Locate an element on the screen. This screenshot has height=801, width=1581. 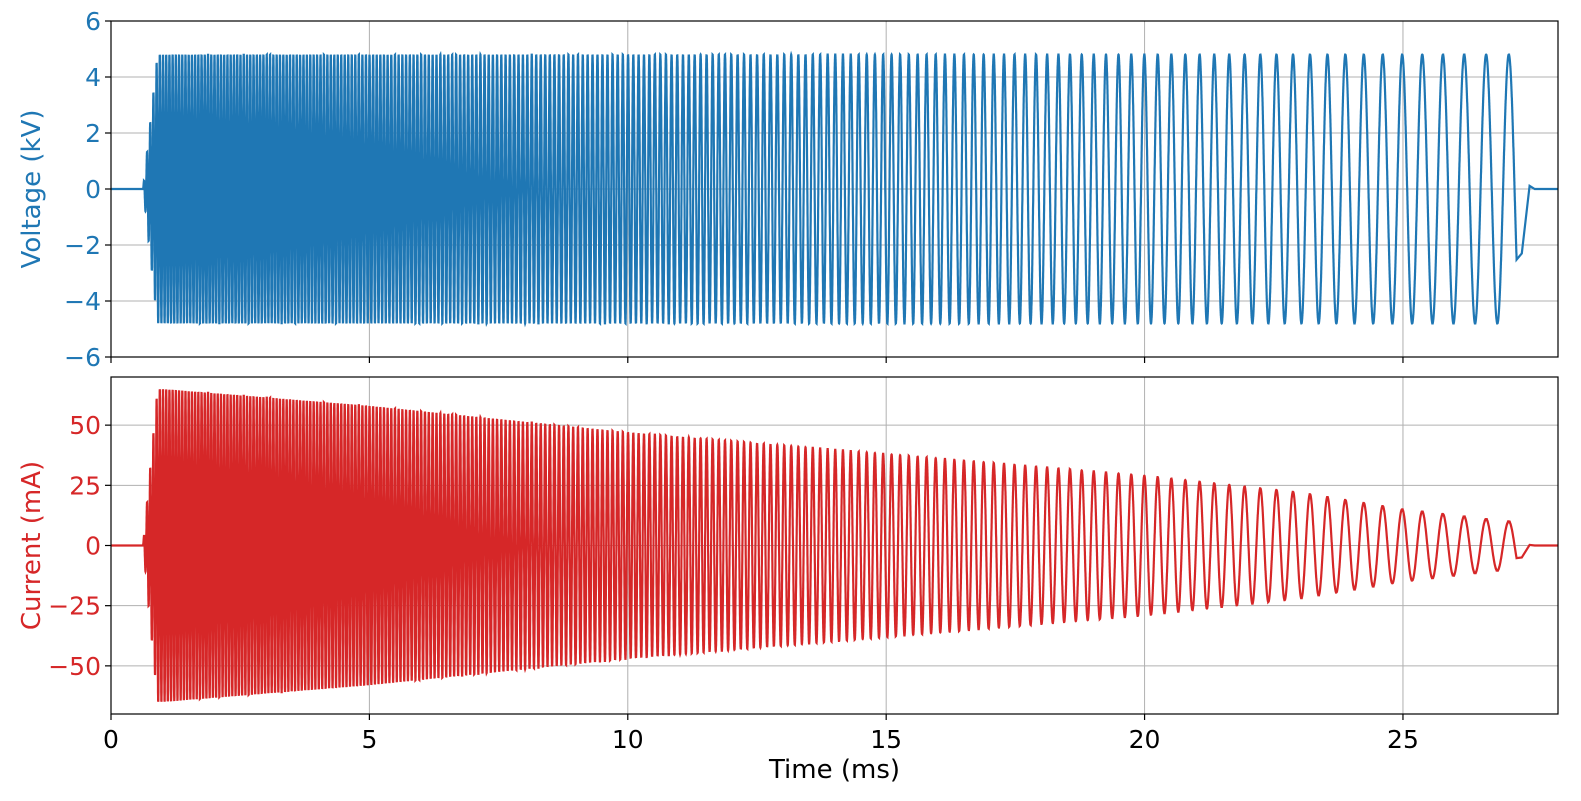
x-tick-label: 5 is located at coordinates (369, 739).